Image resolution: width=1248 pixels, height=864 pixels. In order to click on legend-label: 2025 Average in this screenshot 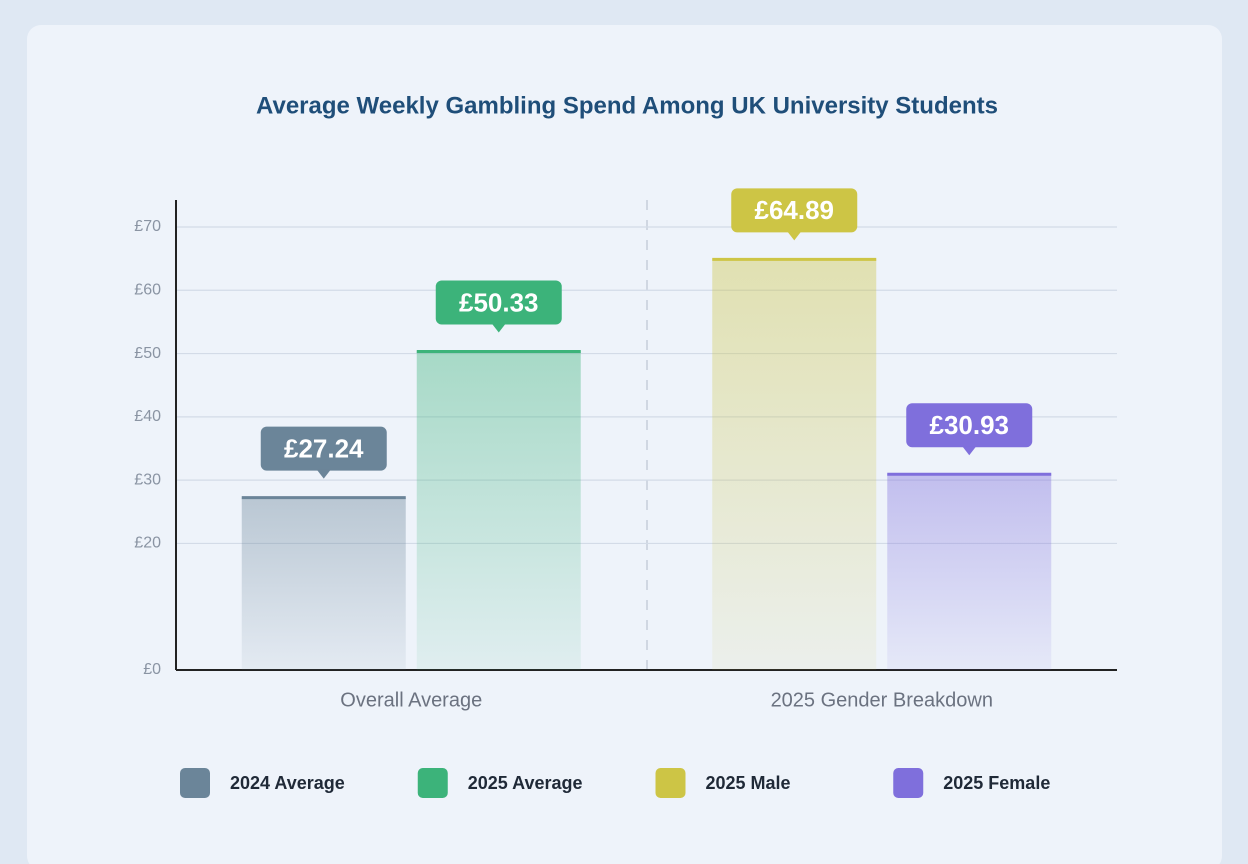, I will do `click(525, 783)`.